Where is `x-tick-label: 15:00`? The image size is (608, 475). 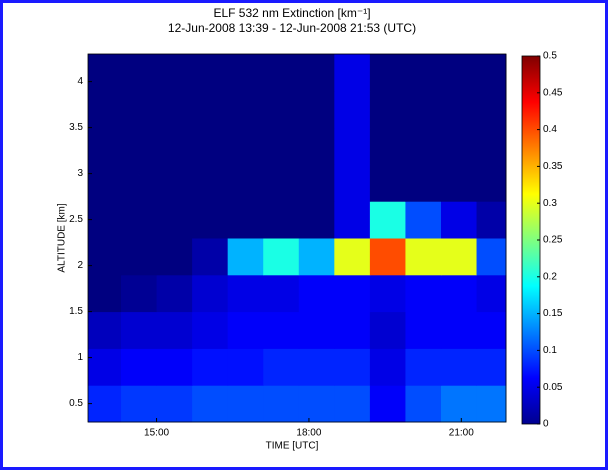
x-tick-label: 15:00 is located at coordinates (156, 433).